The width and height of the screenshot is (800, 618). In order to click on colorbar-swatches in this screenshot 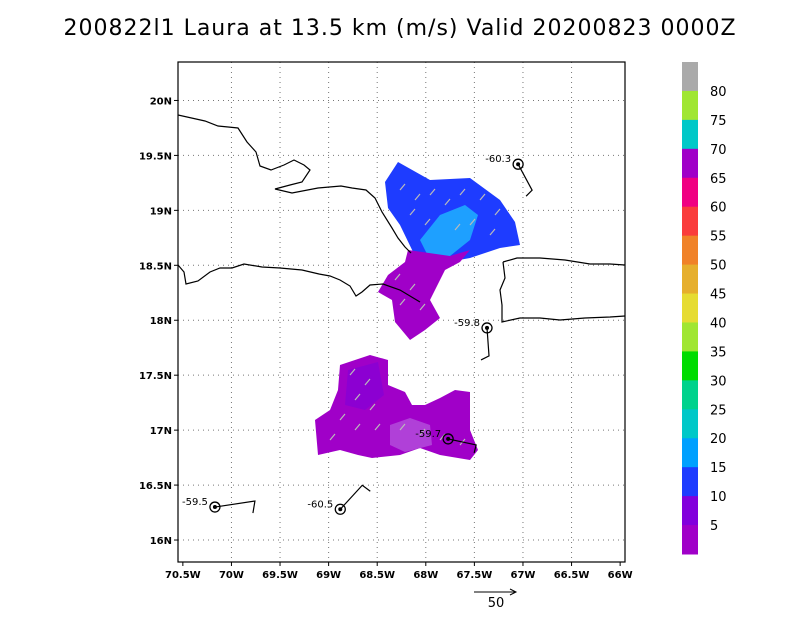, I will do `click(690, 308)`.